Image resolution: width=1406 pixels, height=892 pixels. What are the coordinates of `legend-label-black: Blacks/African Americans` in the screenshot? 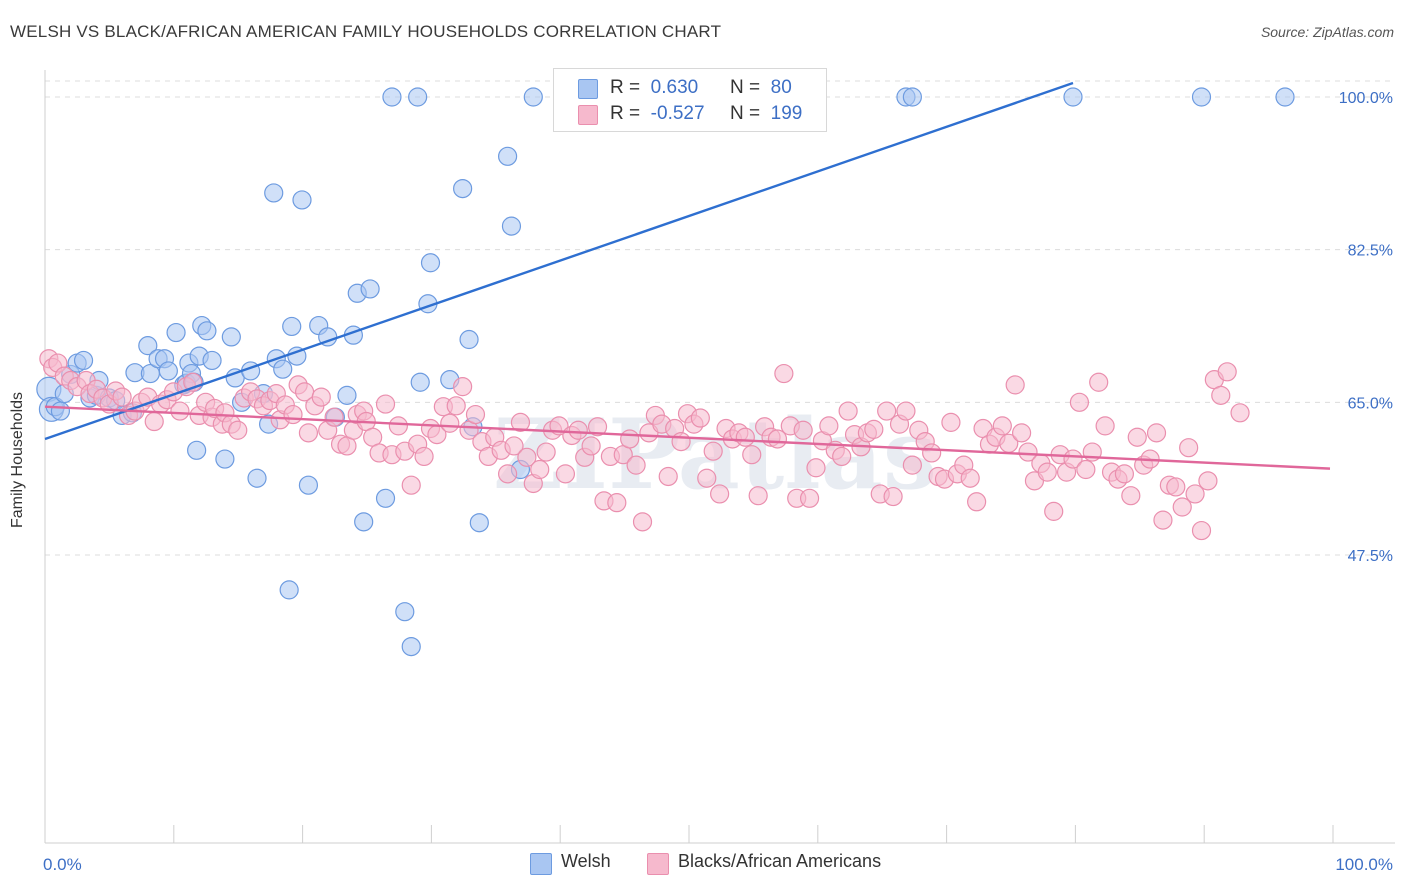 It's located at (780, 861).